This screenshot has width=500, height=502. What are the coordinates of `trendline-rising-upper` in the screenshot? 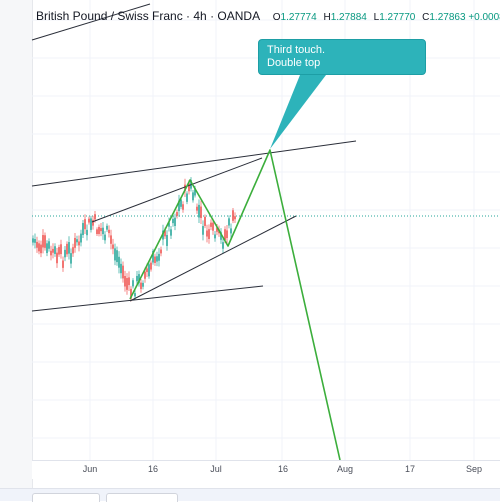 It's located at (177, 190).